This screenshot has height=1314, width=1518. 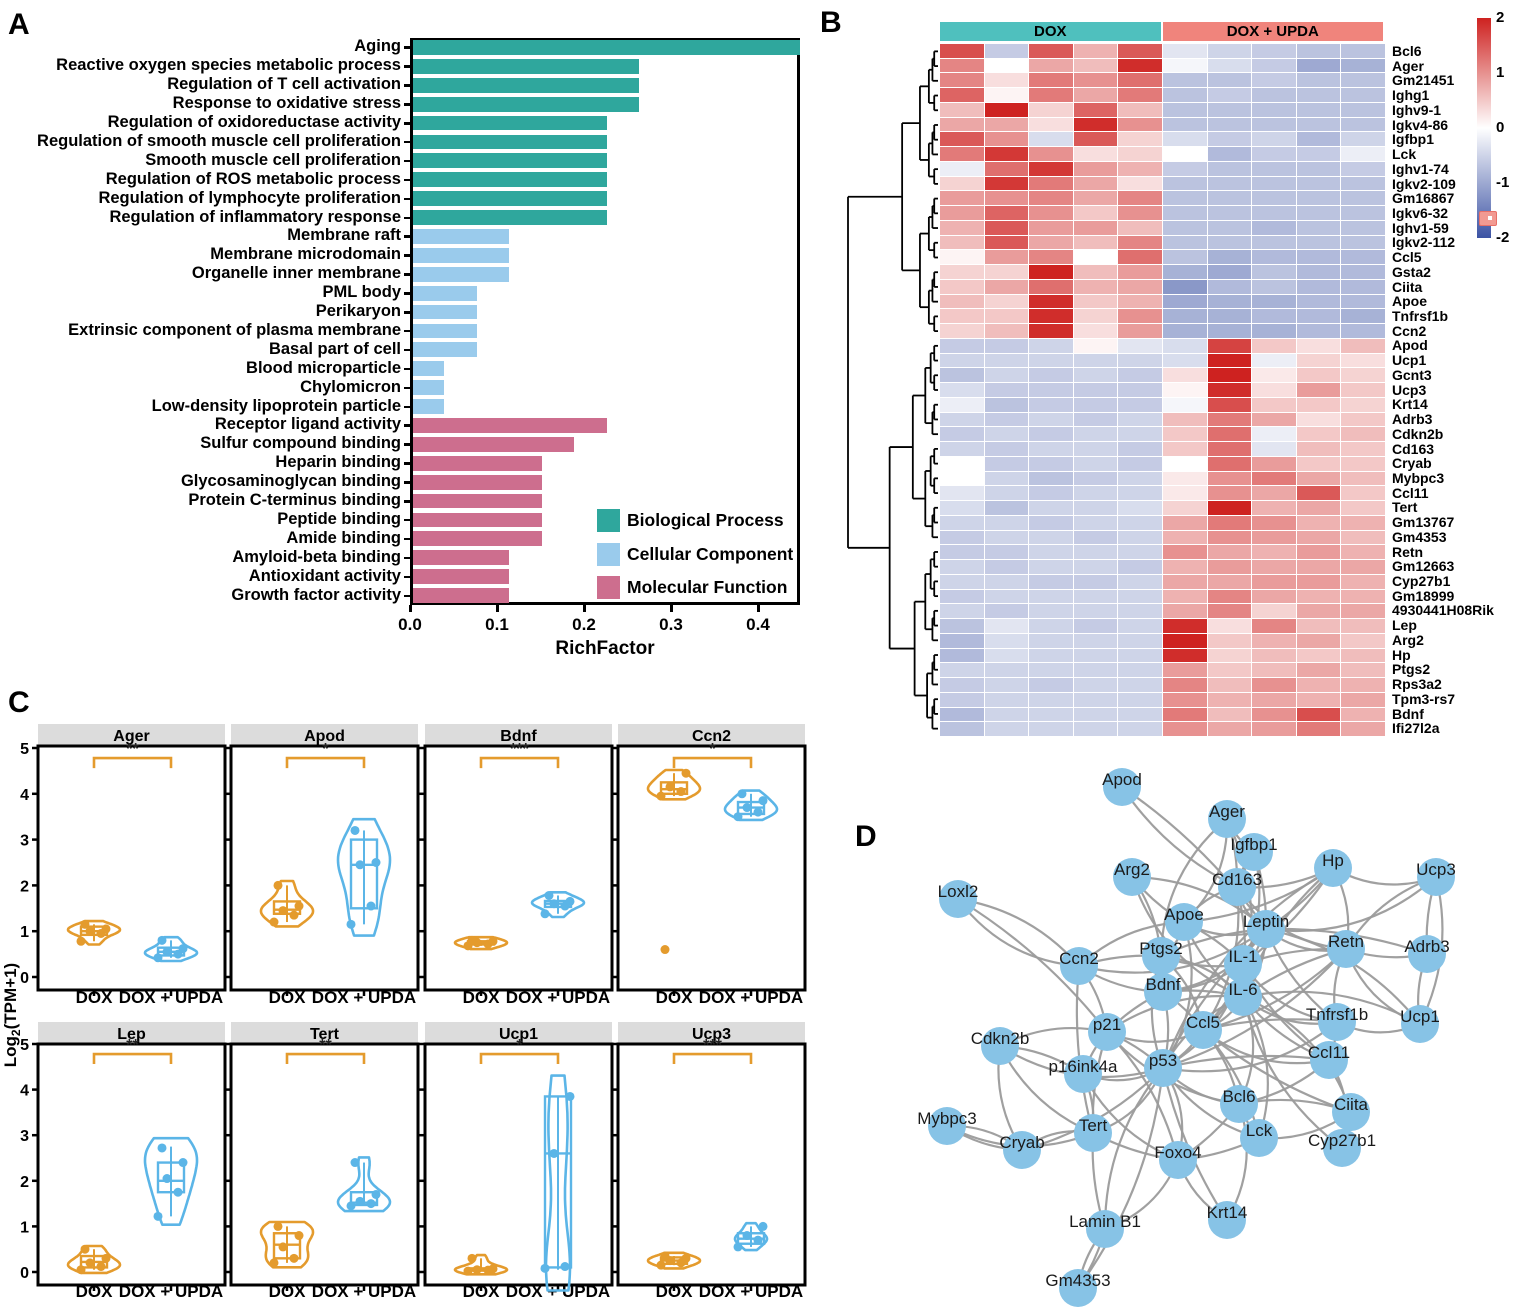 What do you see at coordinates (1409, 360) in the screenshot?
I see `gene-label: Ucp1` at bounding box center [1409, 360].